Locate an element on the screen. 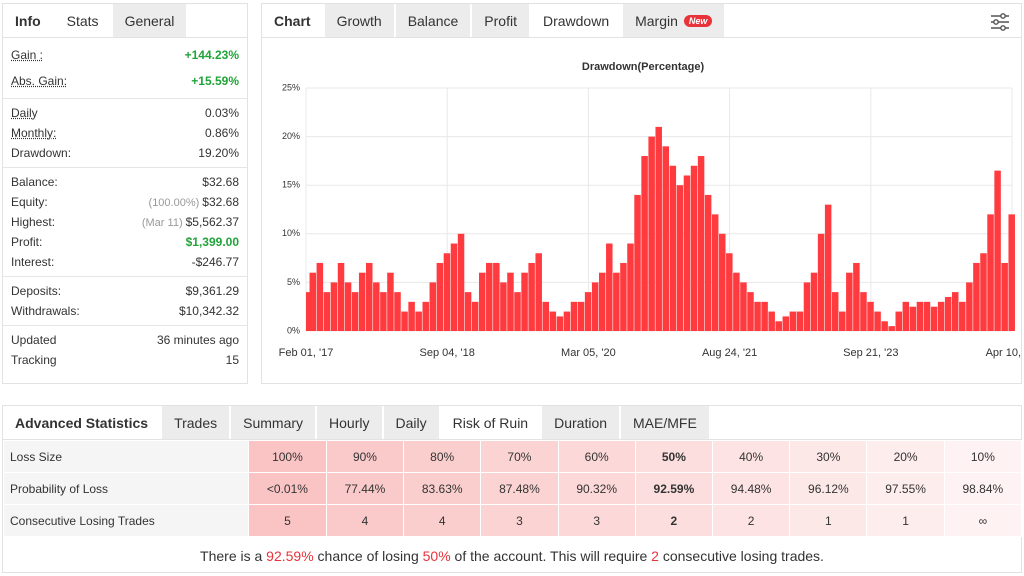  tab-label: General is located at coordinates (149, 20).